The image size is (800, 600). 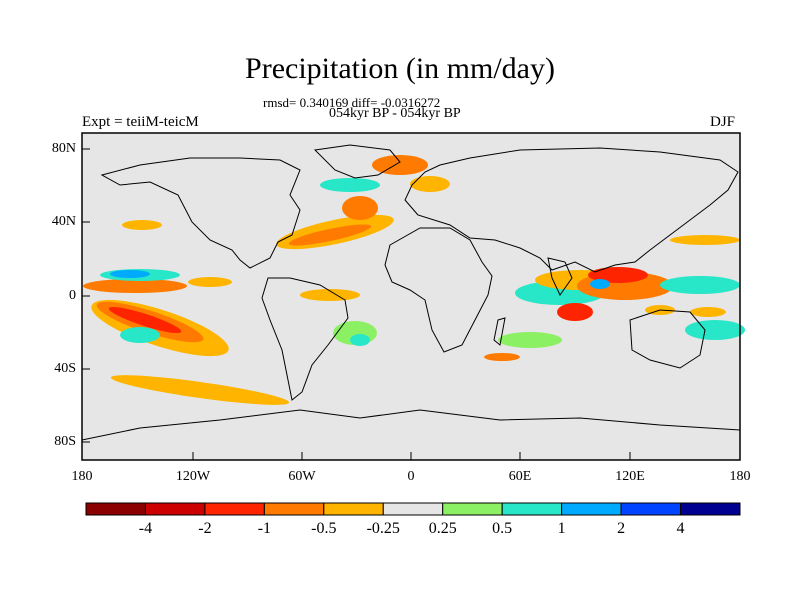 I want to click on colorbar, so click(x=413, y=509).